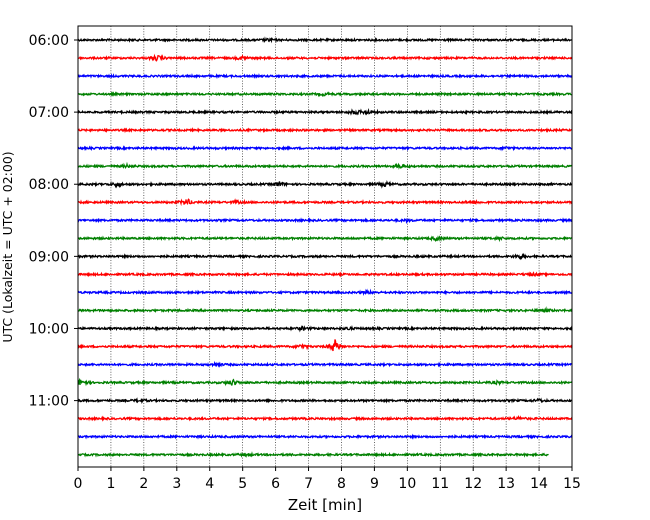 This screenshot has width=650, height=520. Describe the element at coordinates (275, 484) in the screenshot. I see `x-tick-label: 6` at that location.